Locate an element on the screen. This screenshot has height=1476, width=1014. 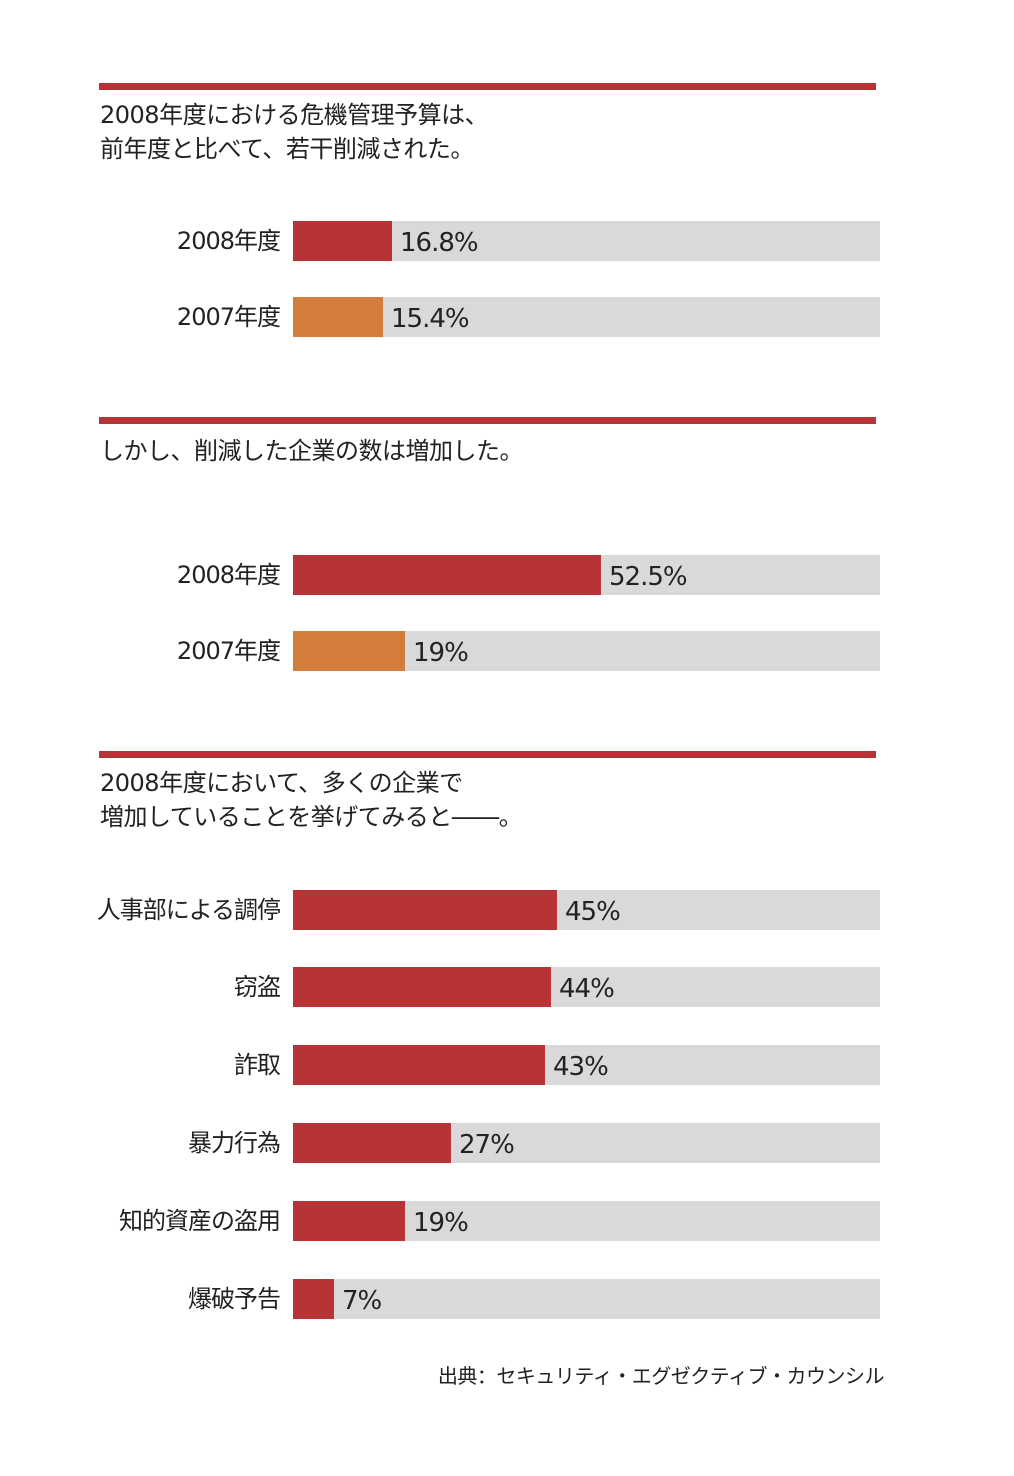
source-note: 出典：セキュリティ・エグゼクティブ・カウンシル is located at coordinates (661, 1376).